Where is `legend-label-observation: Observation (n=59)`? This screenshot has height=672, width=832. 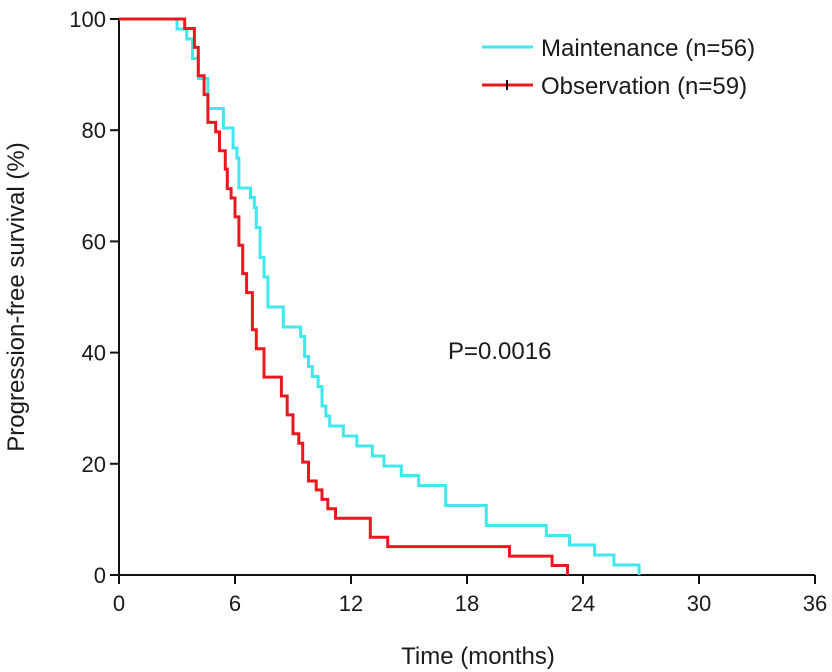
legend-label-observation: Observation (n=59) is located at coordinates (644, 86).